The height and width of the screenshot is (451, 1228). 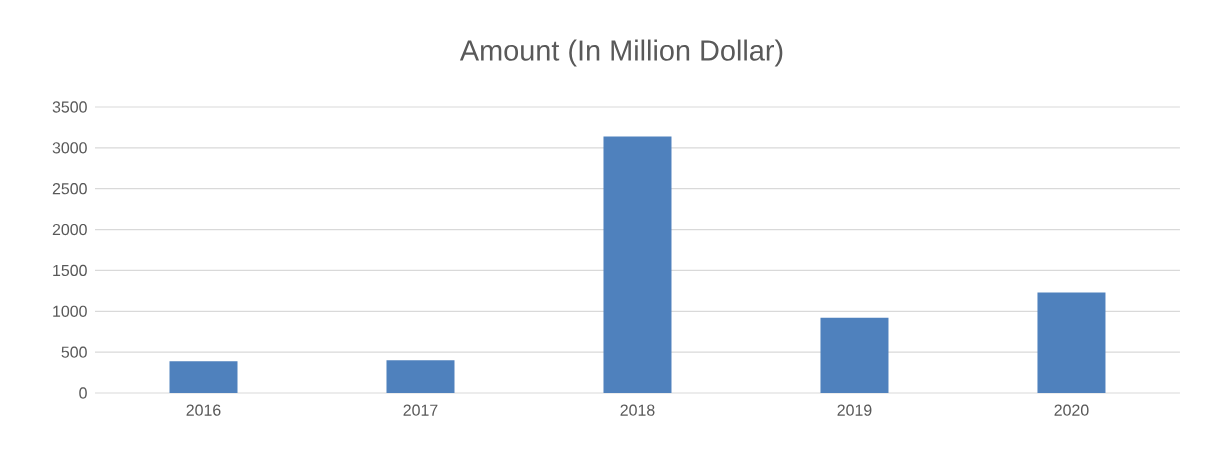 I want to click on chart-title: Amount (In Million Dollar), so click(x=621, y=53).